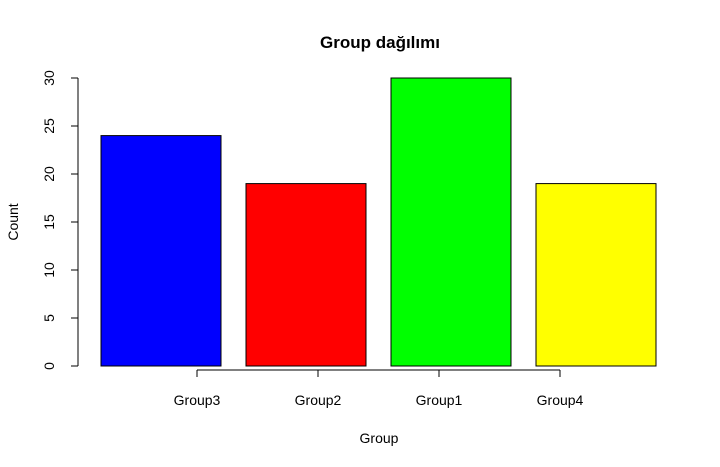 The height and width of the screenshot is (467, 720). What do you see at coordinates (379, 388) in the screenshot?
I see `x-axis: Group3 Group2 Group1 Group4` at bounding box center [379, 388].